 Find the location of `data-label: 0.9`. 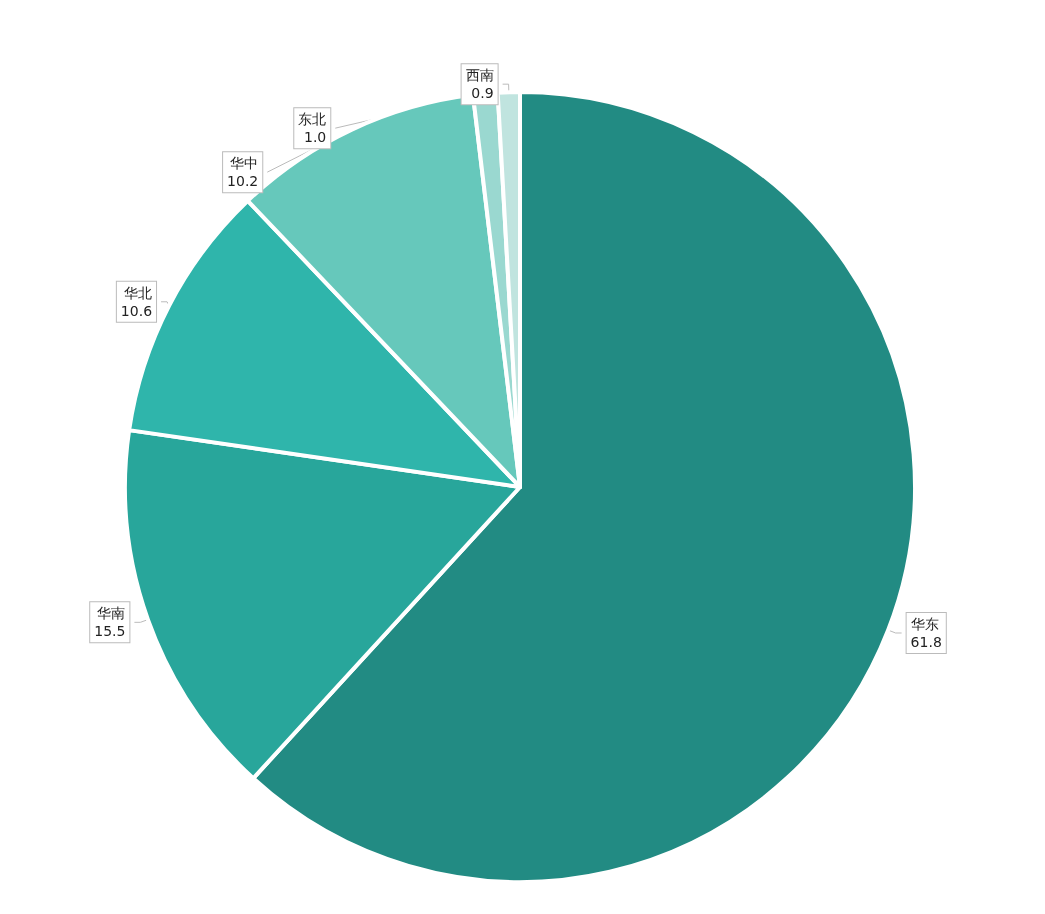

data-label: 0.9 is located at coordinates (482, 93).